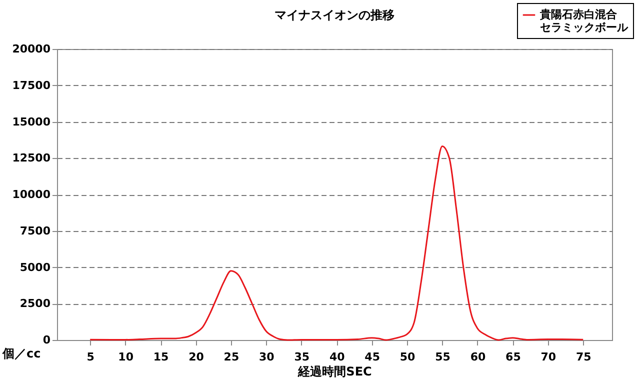 This screenshot has width=640, height=383. What do you see at coordinates (31, 158) in the screenshot?
I see `y-tick-label: 12500` at bounding box center [31, 158].